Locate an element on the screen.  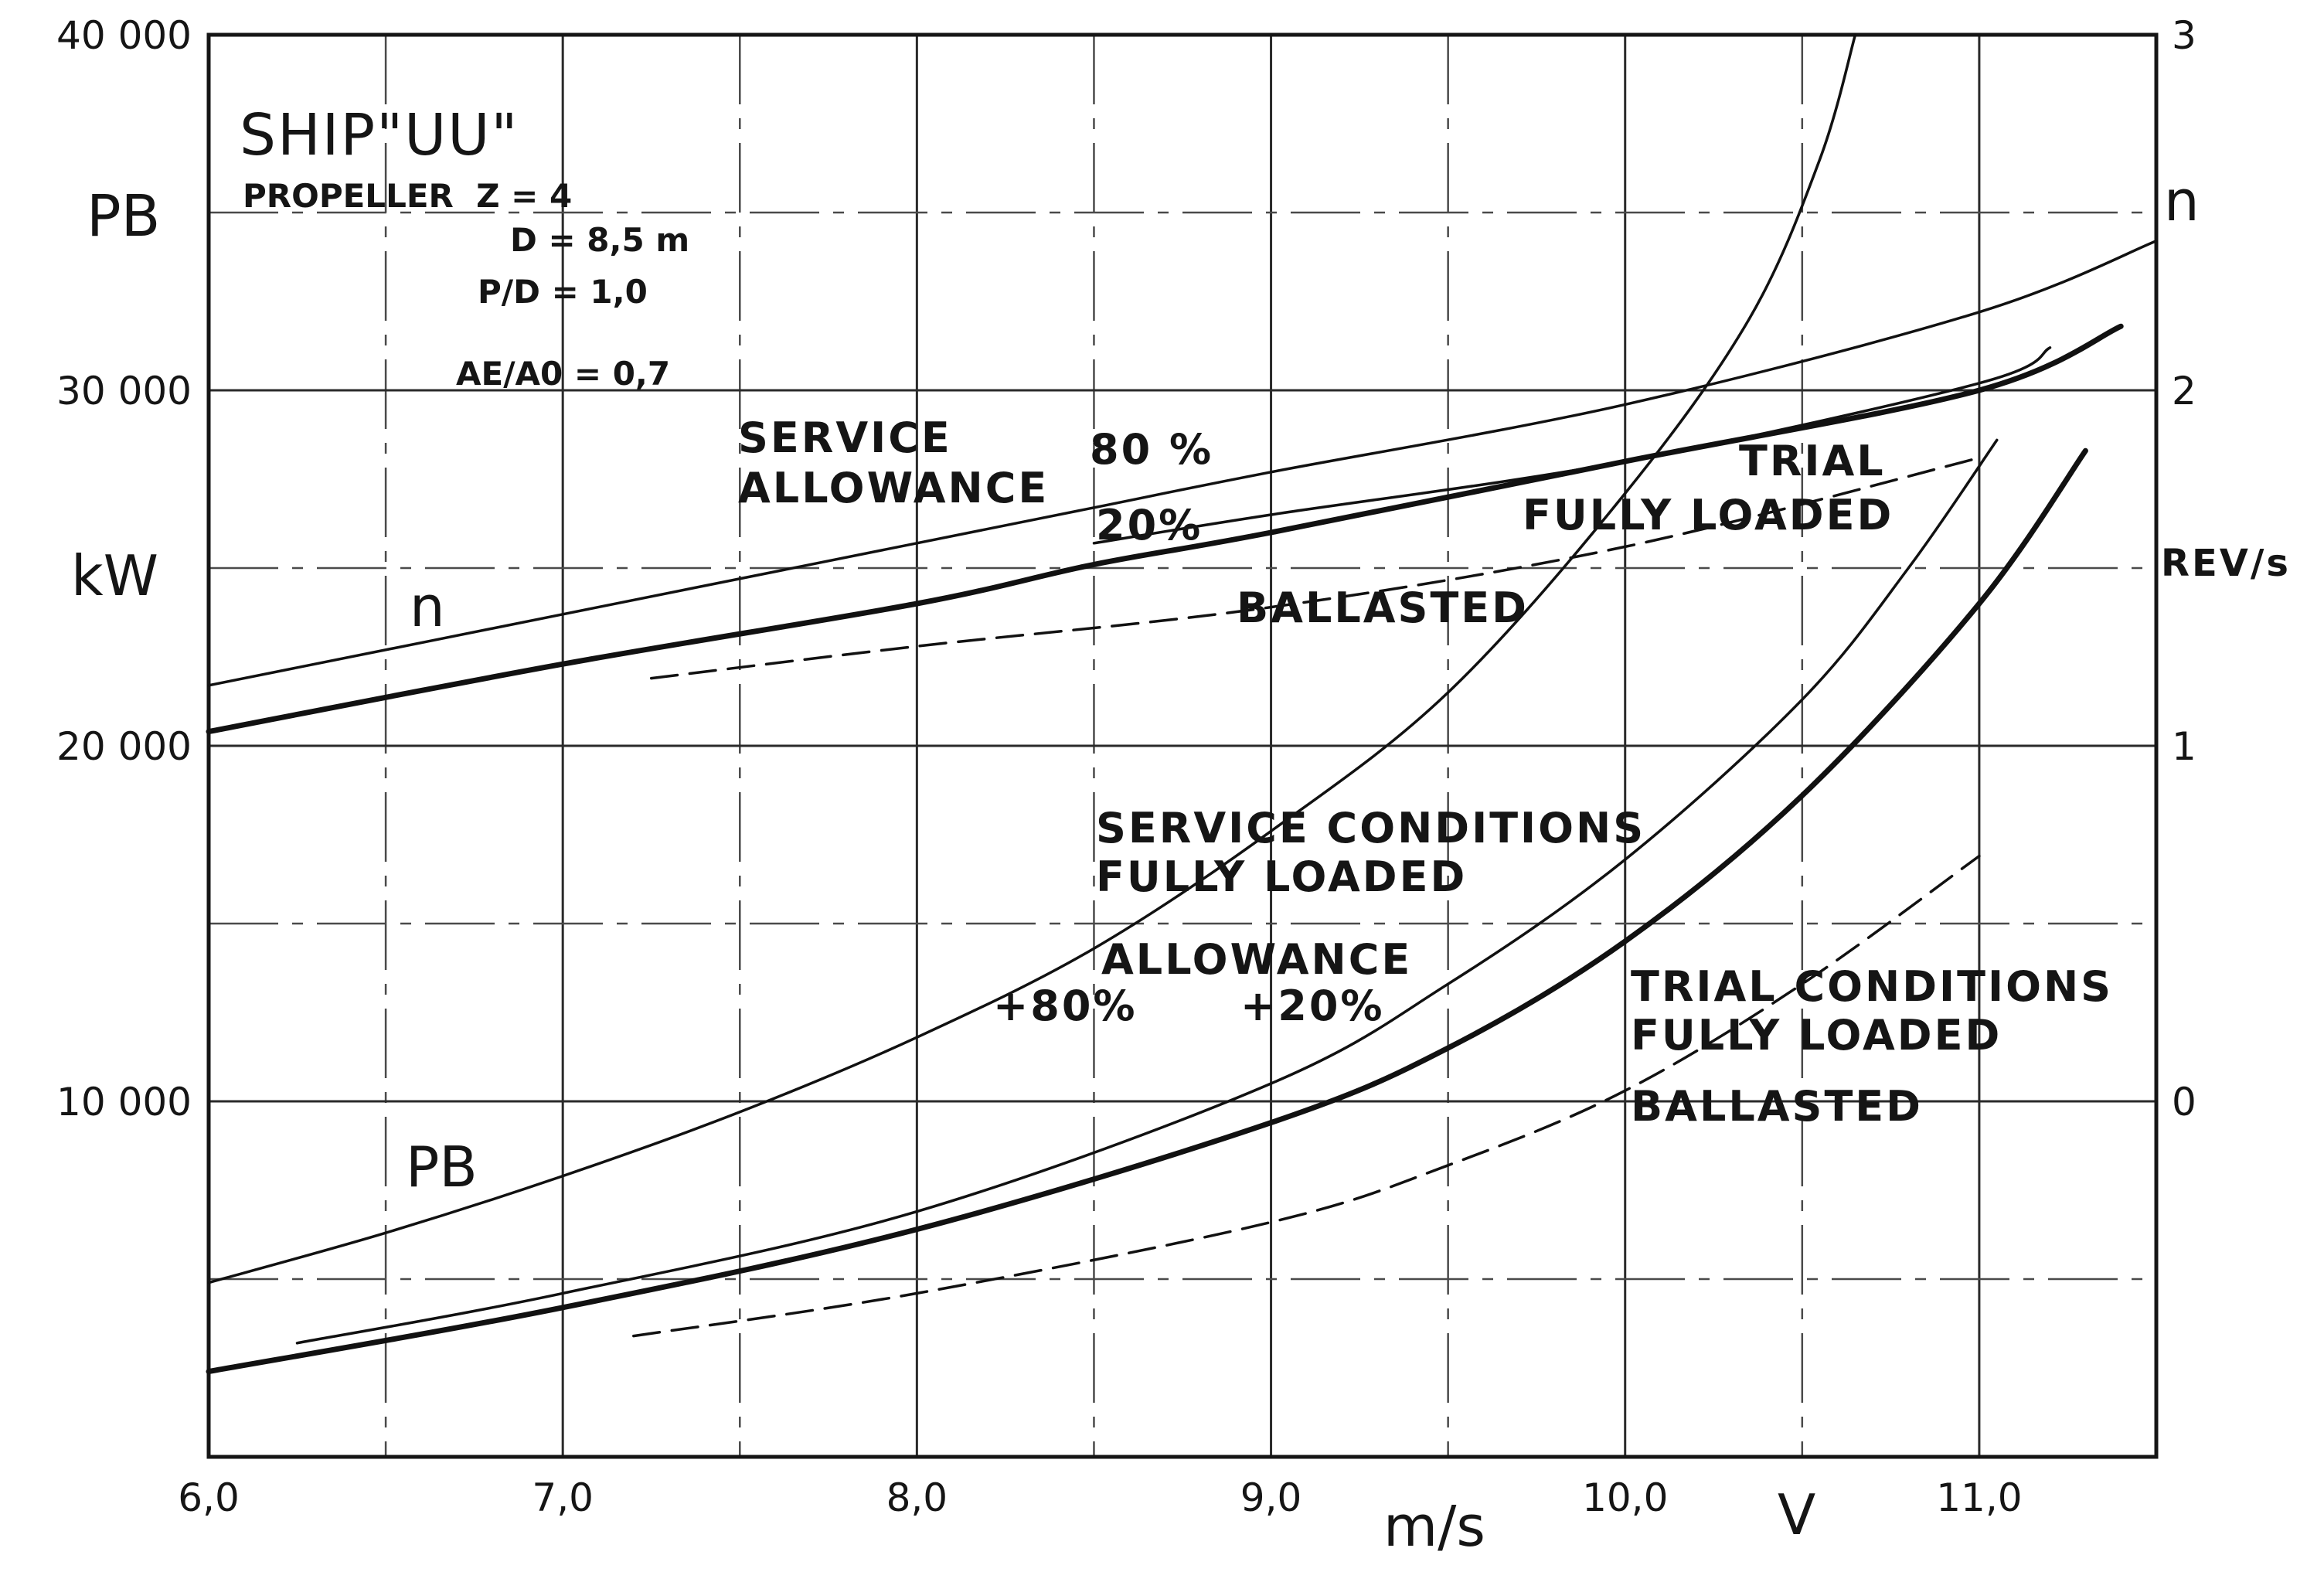
pb-curve-label: PB is located at coordinates (442, 1167).